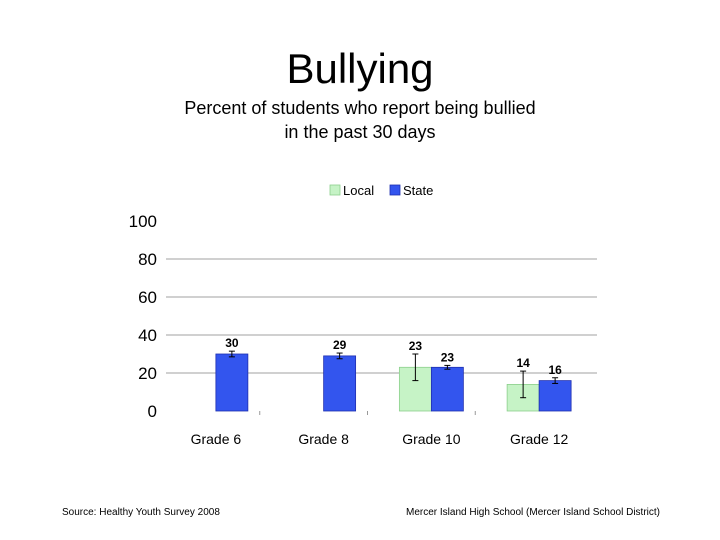 Image resolution: width=720 pixels, height=540 pixels. What do you see at coordinates (360, 68) in the screenshot?
I see `chart-title: Bullying` at bounding box center [360, 68].